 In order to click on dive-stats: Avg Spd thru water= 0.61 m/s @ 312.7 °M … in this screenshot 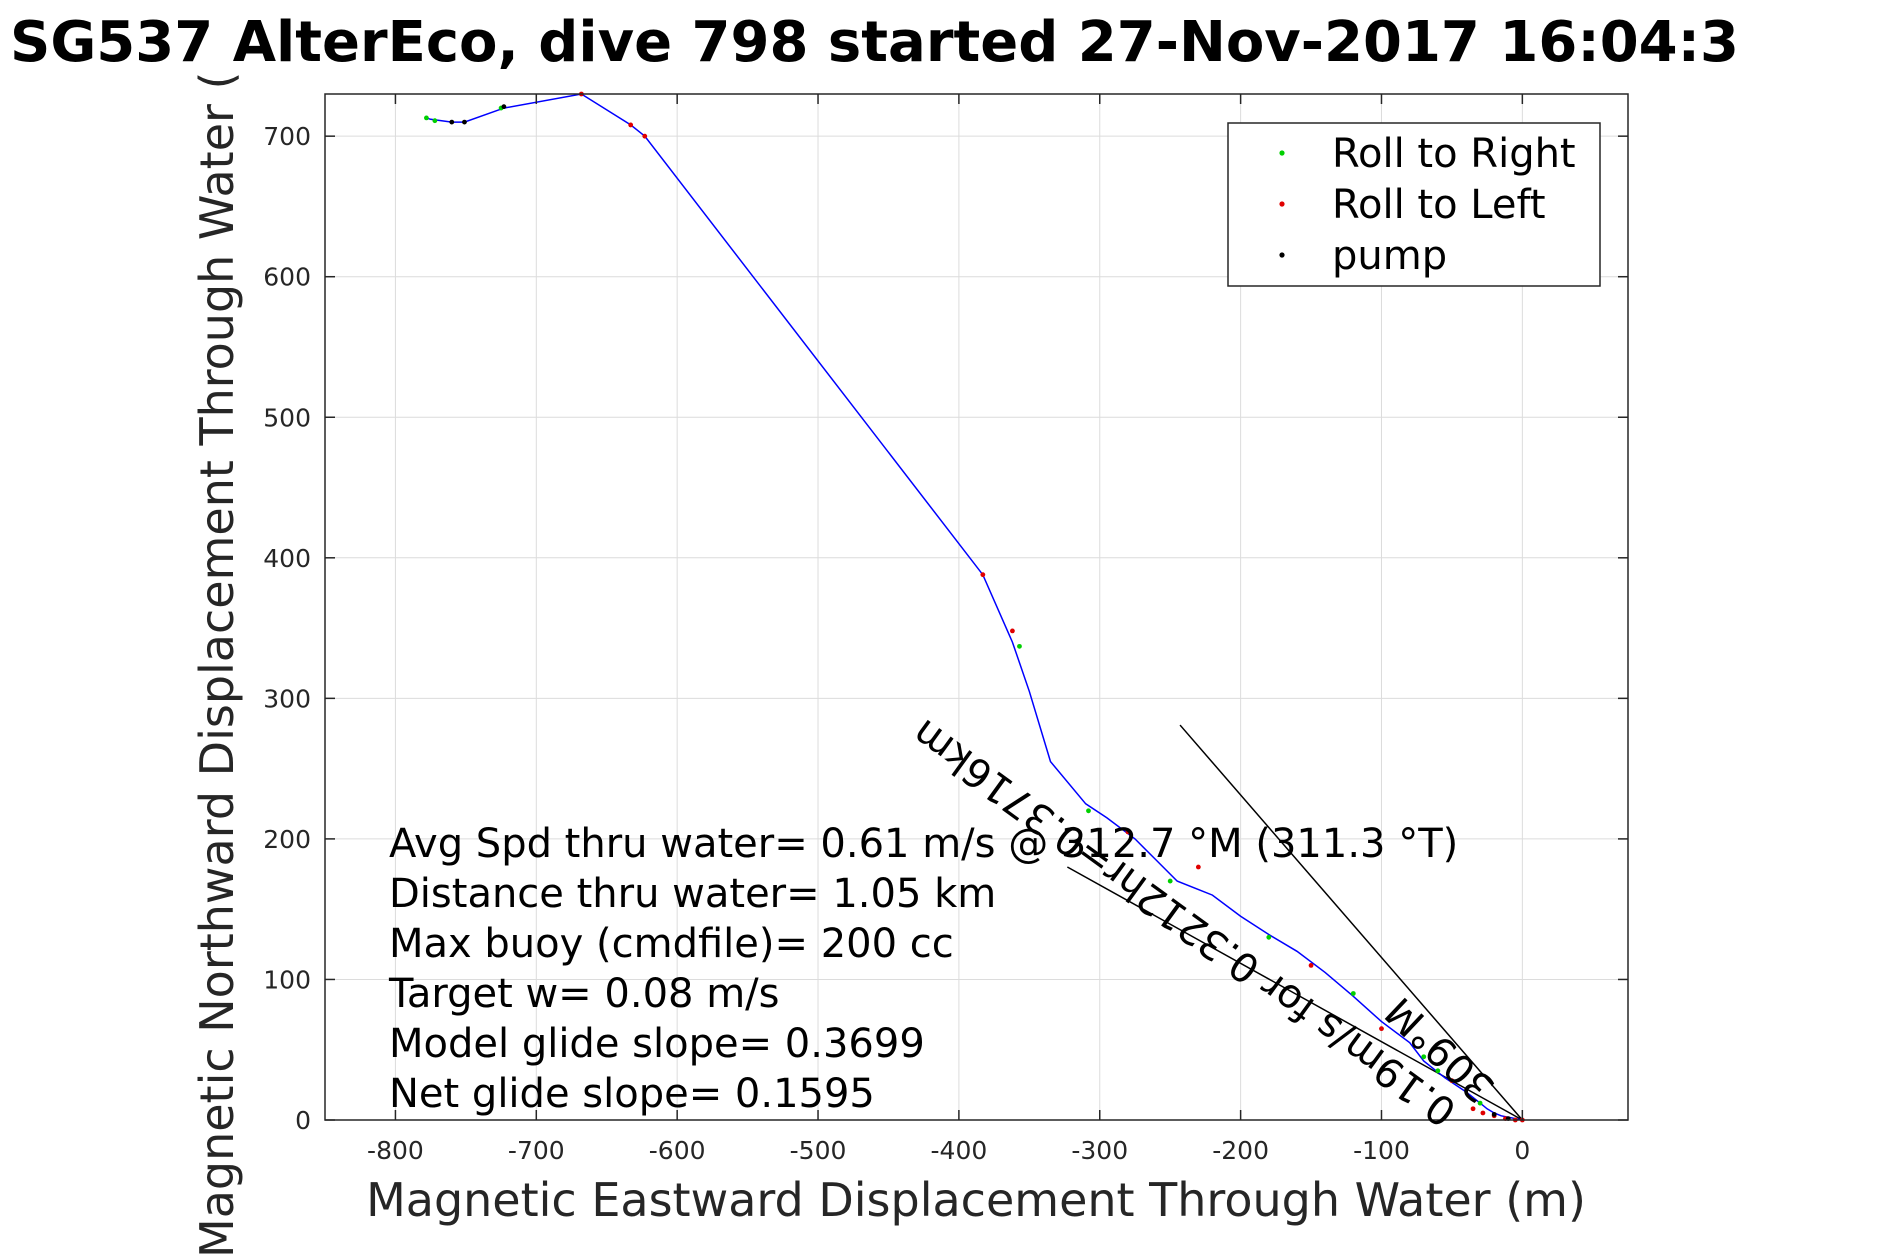, I will do `click(923, 969)`.